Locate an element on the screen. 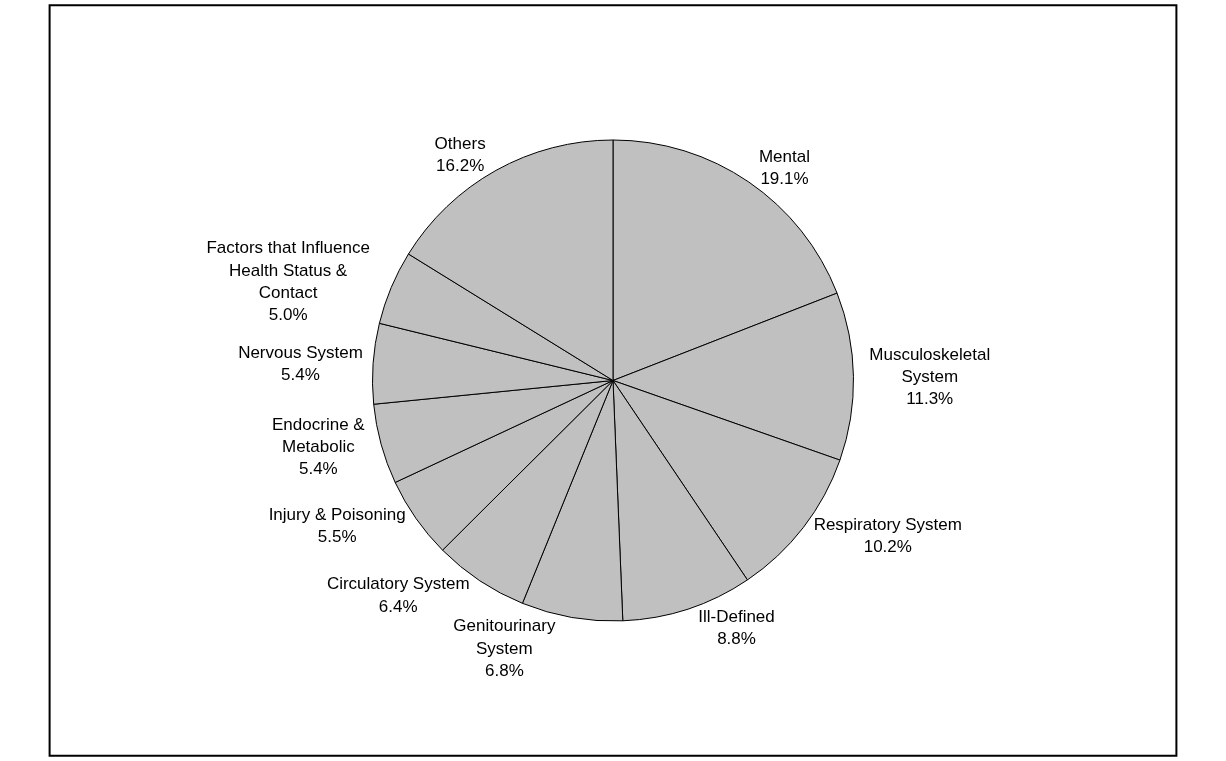 Image resolution: width=1226 pixels, height=761 pixels. data-label: 5.5% is located at coordinates (337, 536).